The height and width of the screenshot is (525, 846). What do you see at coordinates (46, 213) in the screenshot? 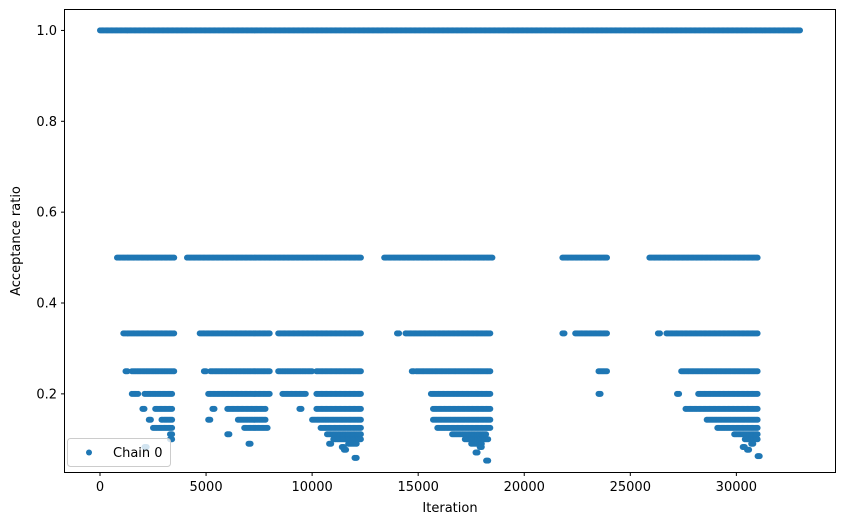
I see `y-tick-label: 0.6` at bounding box center [46, 213].